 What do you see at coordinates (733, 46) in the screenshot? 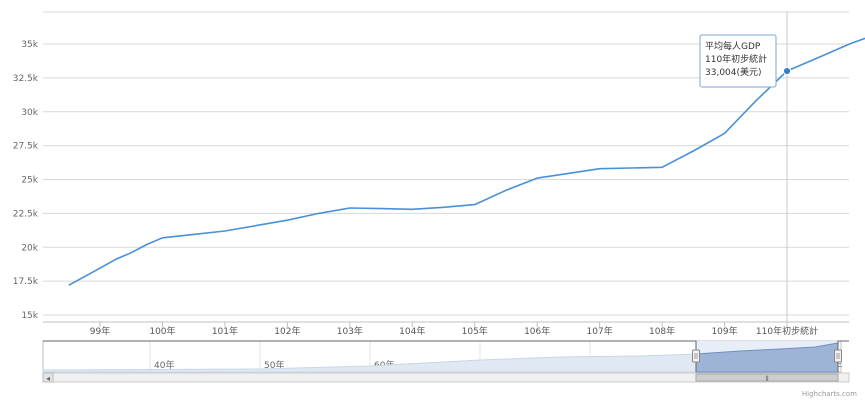
I see `tooltip-text: 平均每人GDP` at bounding box center [733, 46].